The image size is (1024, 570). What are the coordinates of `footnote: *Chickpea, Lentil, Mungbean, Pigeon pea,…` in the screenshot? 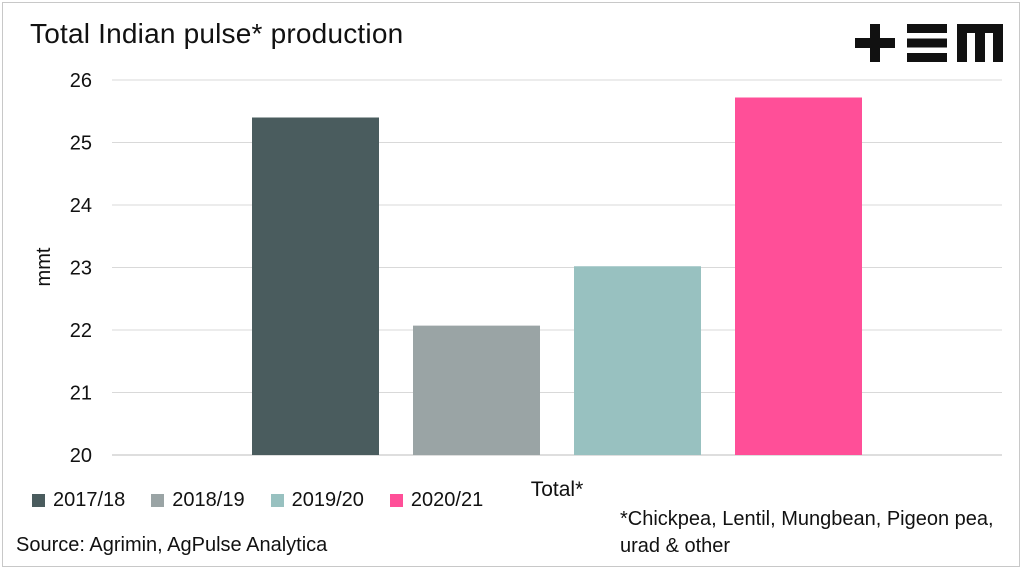 It's located at (807, 532).